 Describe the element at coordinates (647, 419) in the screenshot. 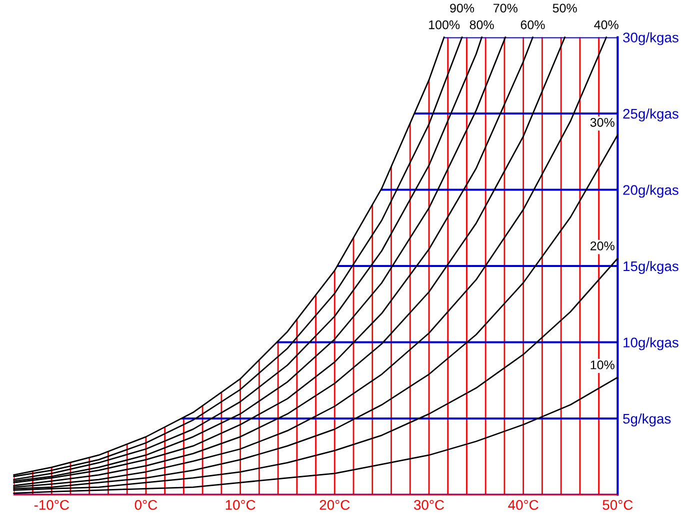

I see `y-tick-label: 5g/kgas` at that location.